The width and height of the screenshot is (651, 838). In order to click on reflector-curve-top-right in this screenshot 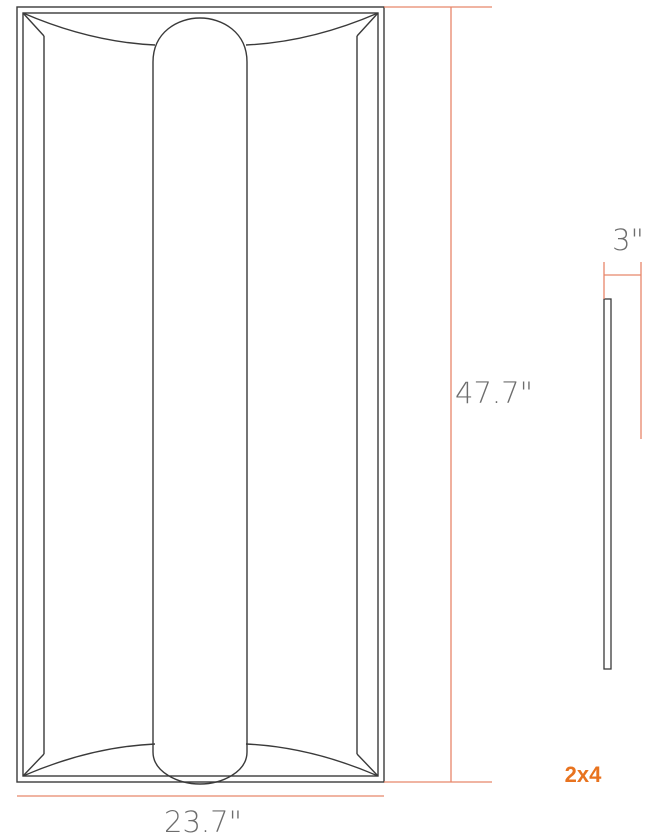, I will do `click(312, 29)`.